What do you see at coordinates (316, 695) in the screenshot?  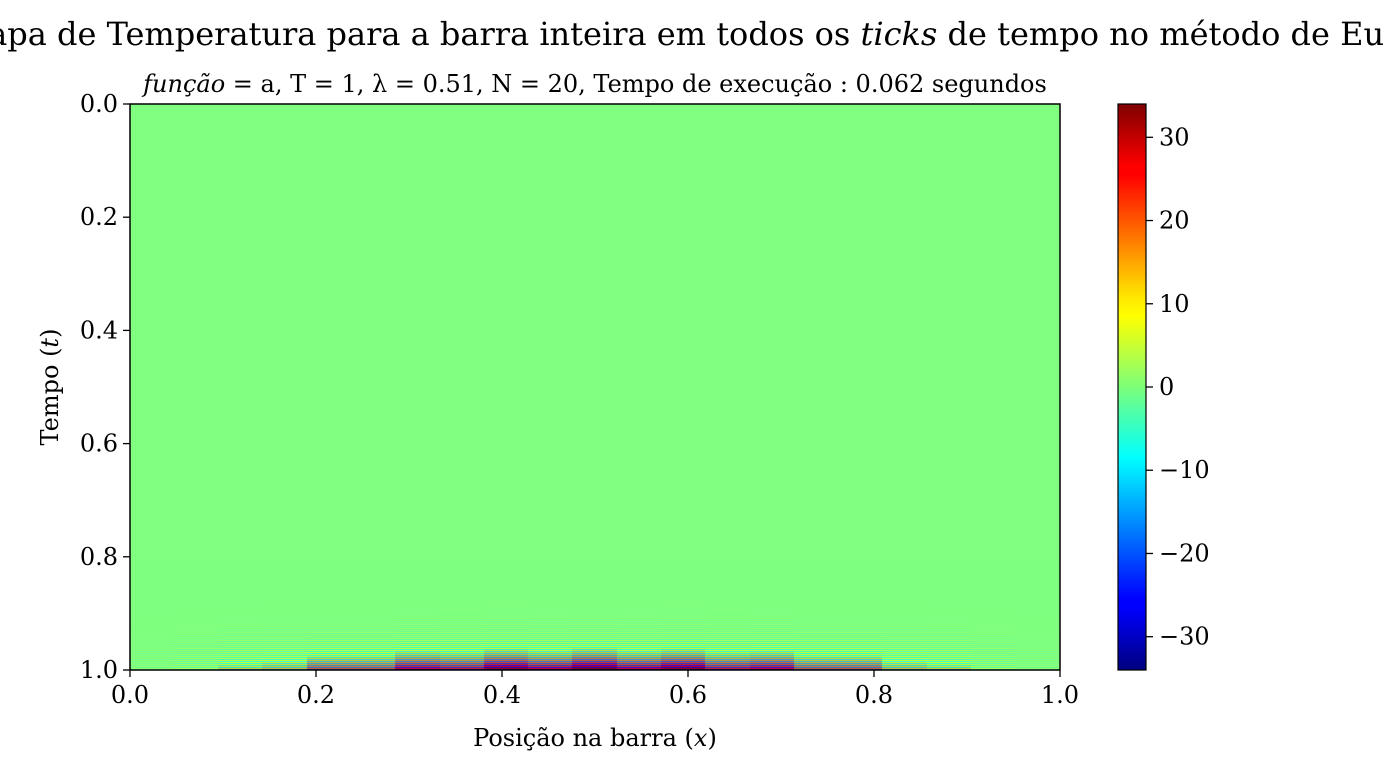 I see `x-tick-label: 0.2` at bounding box center [316, 695].